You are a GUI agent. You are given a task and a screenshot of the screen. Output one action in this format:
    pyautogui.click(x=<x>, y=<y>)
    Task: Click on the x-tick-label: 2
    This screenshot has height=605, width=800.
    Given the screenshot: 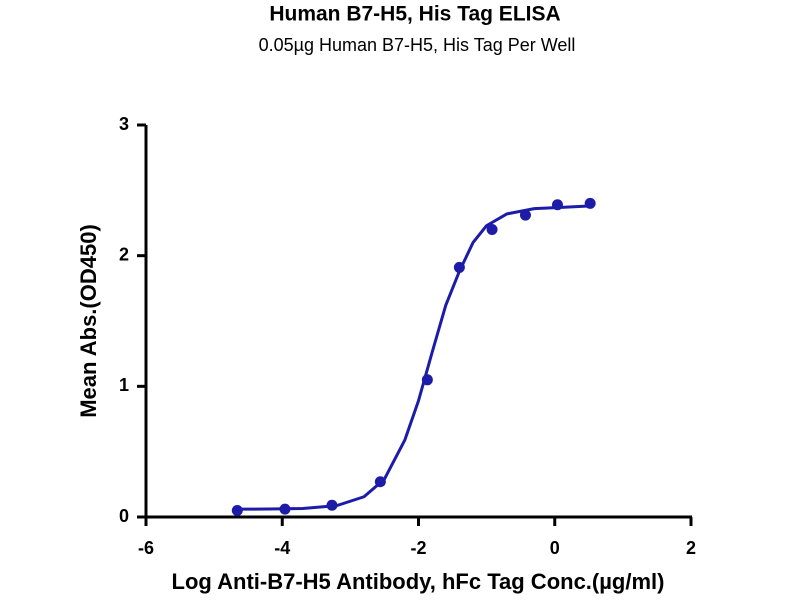 What is the action you would take?
    pyautogui.click(x=691, y=548)
    